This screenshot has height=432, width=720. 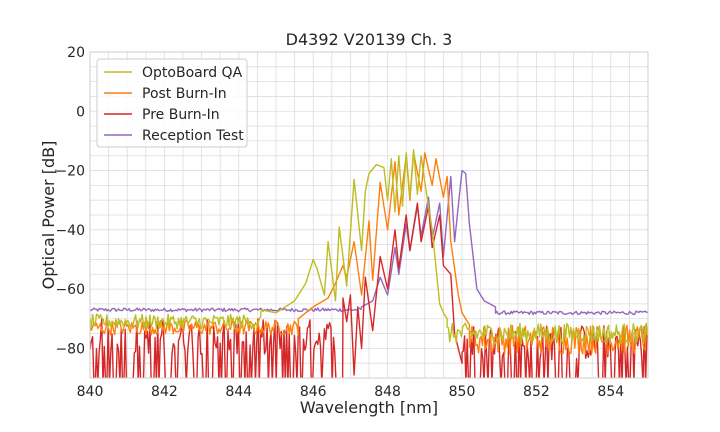 I want to click on legend-label: Post Burn-In, so click(x=184, y=94).